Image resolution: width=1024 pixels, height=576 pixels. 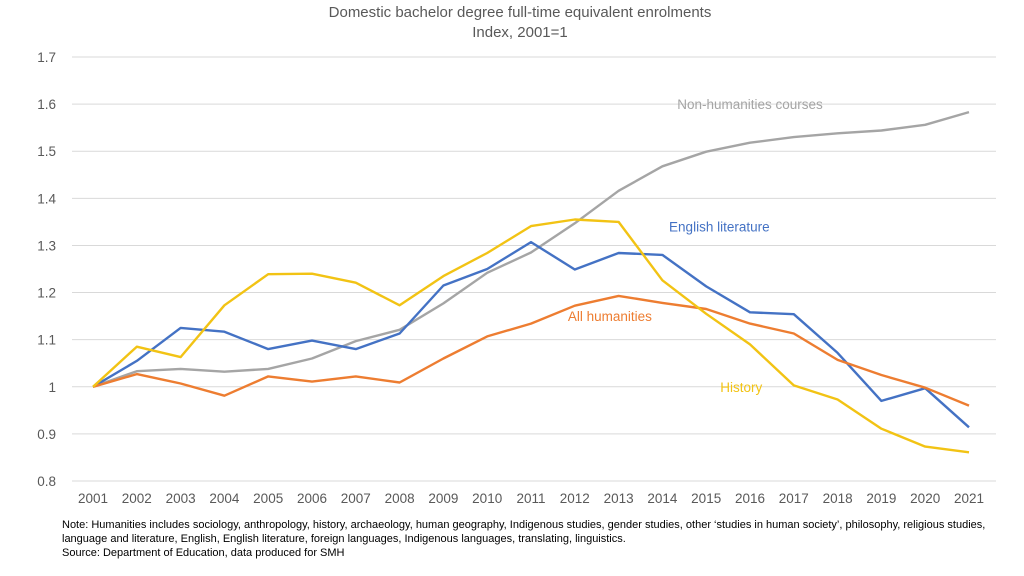 What do you see at coordinates (46, 57) in the screenshot?
I see `y-tick-label: 1.7` at bounding box center [46, 57].